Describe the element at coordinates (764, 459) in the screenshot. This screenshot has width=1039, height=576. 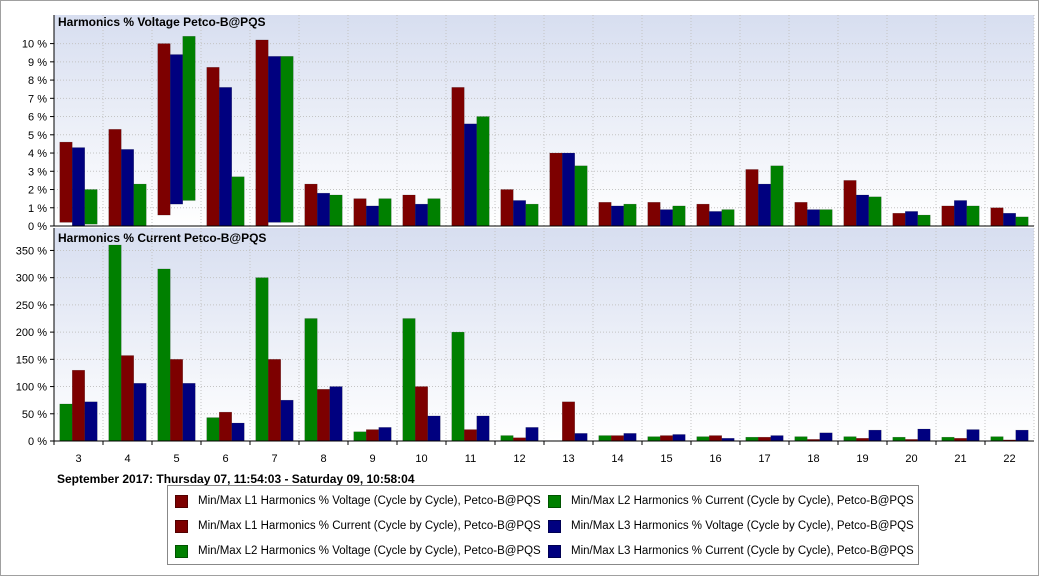
I see `x-tick-label: 17` at that location.